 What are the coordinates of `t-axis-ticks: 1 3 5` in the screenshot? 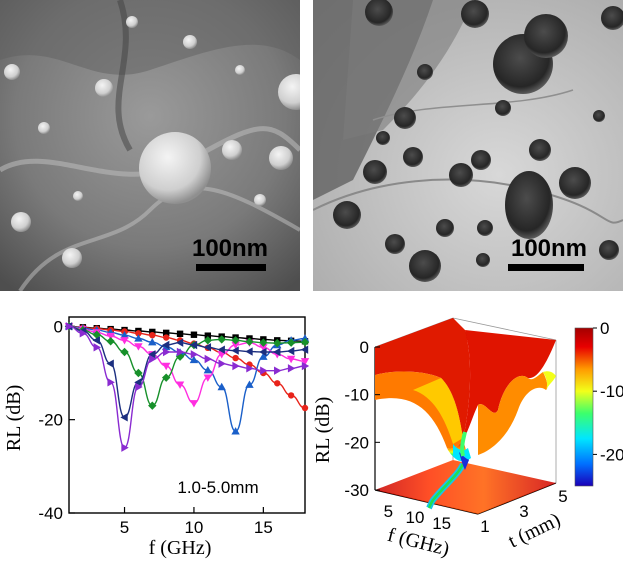 It's located at (523, 511).